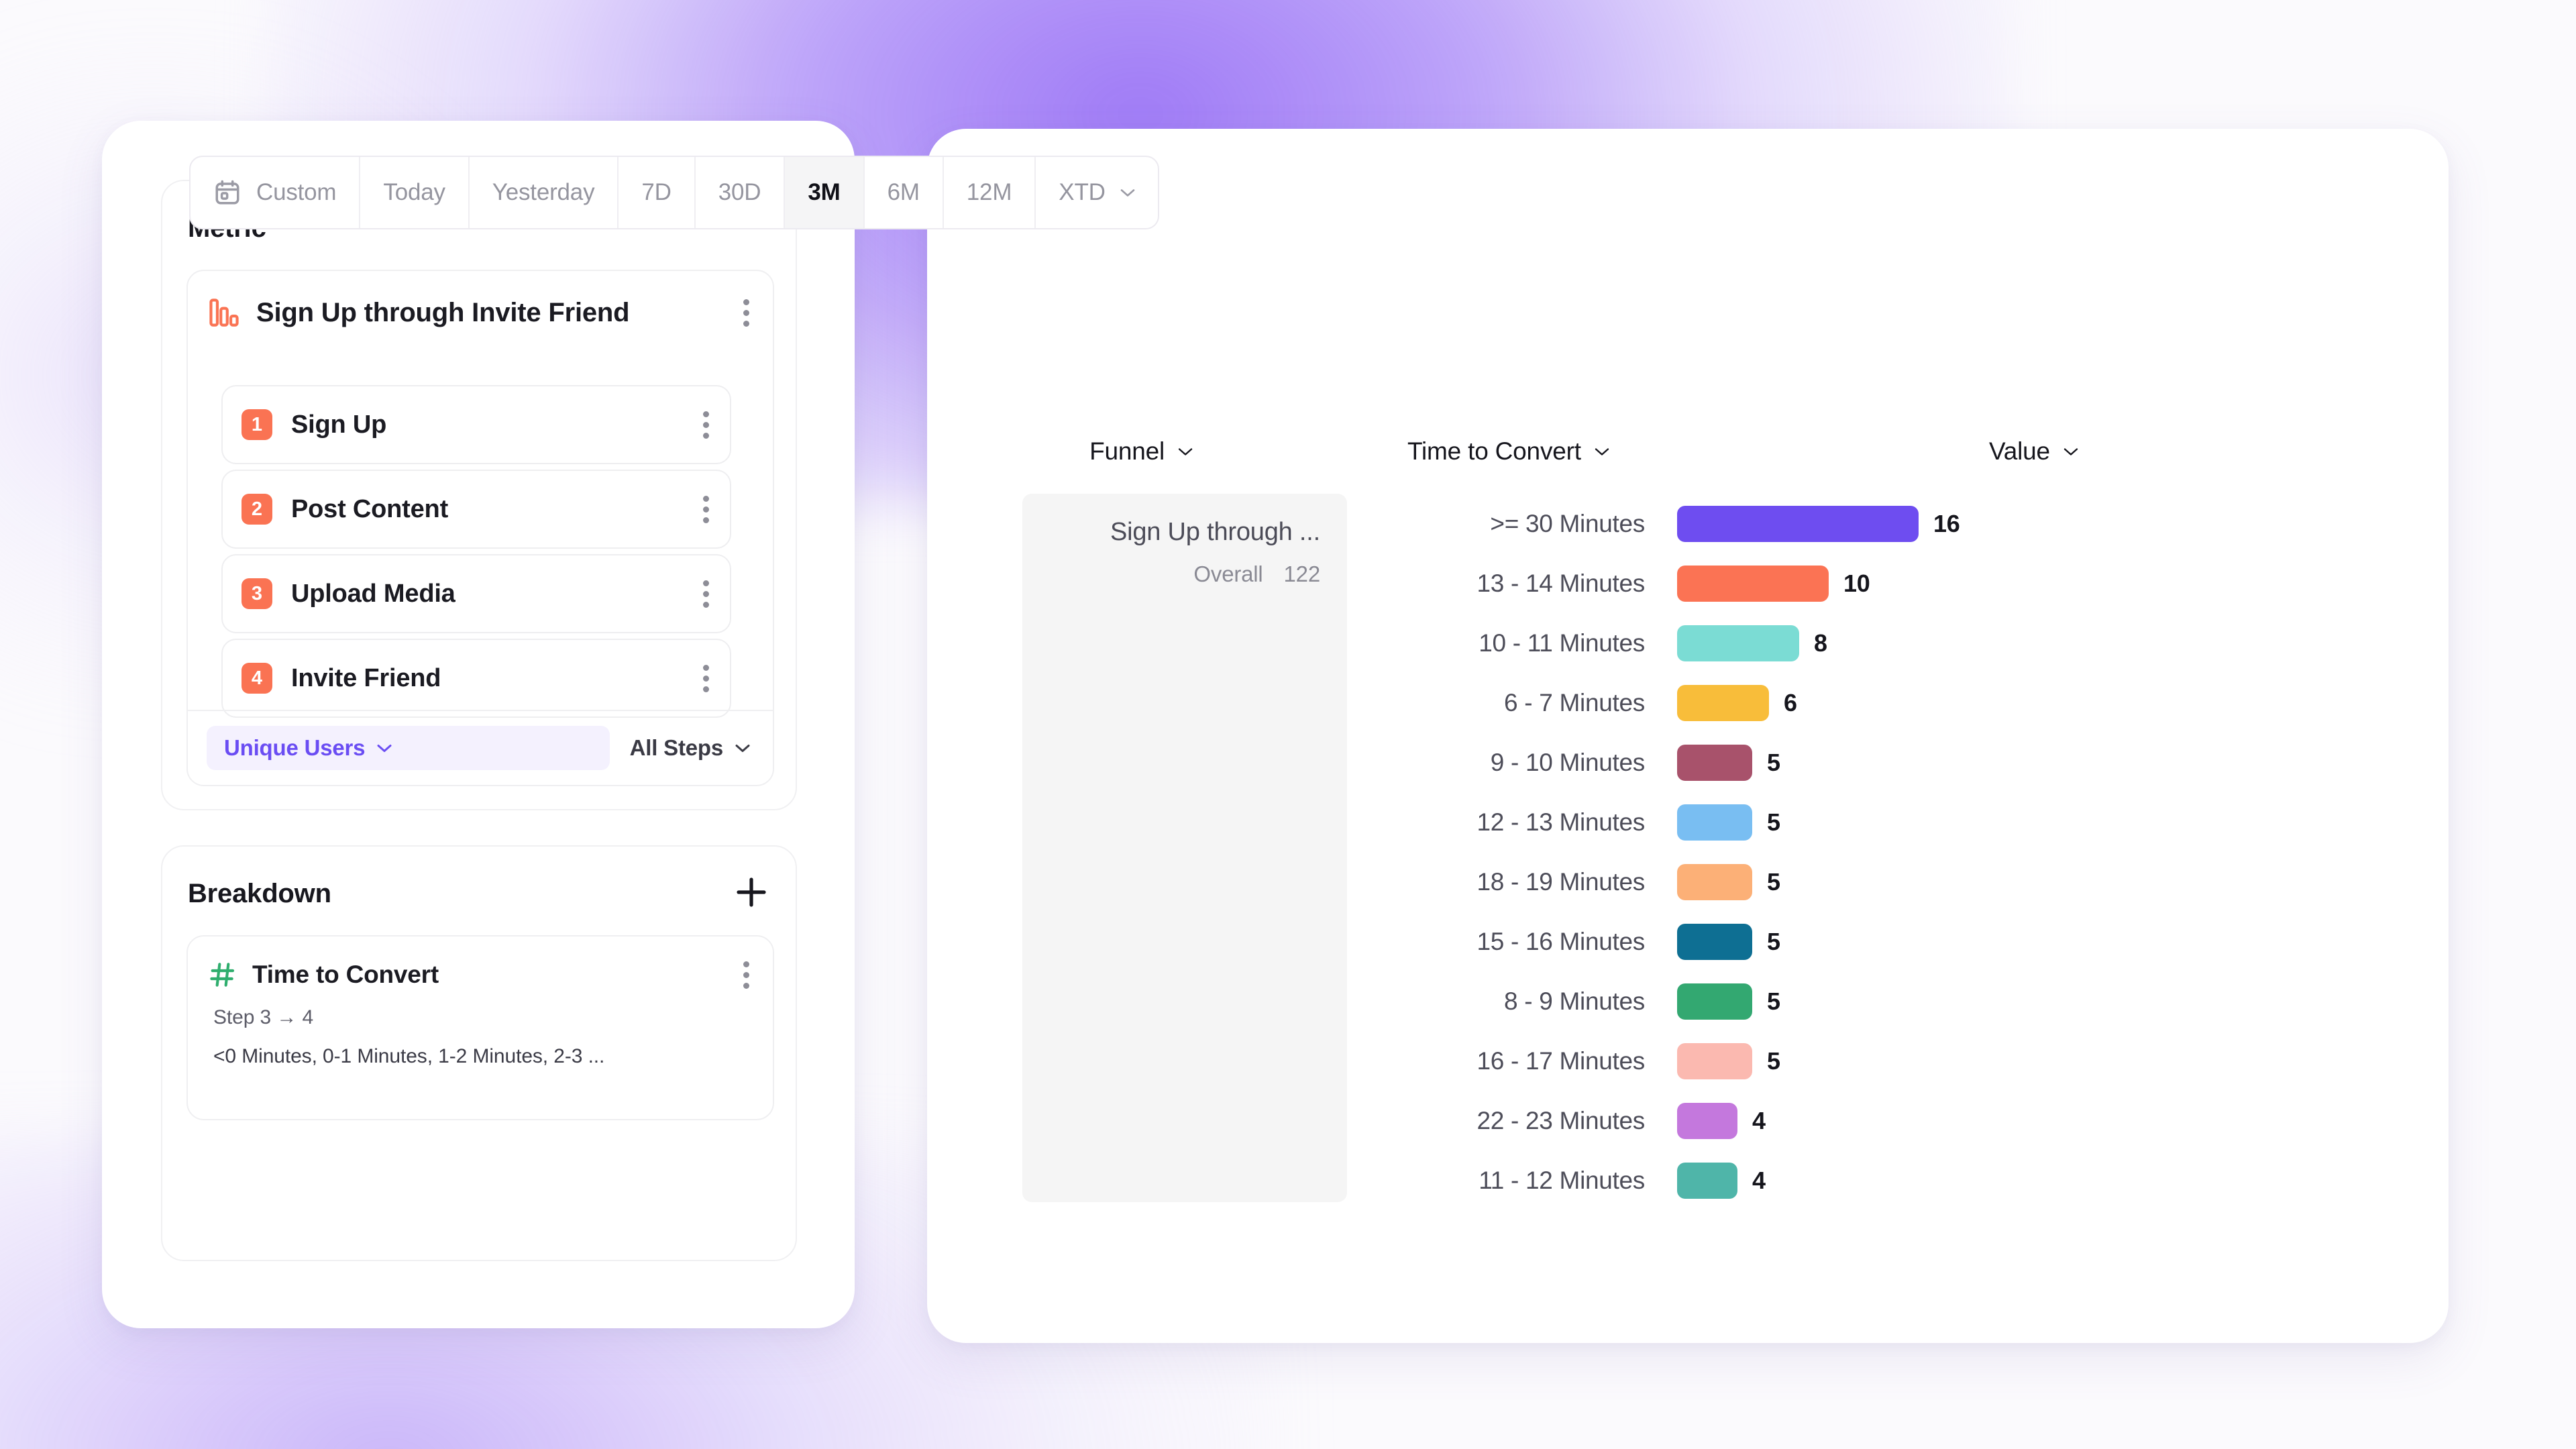 The image size is (2576, 1449). I want to click on date-range-6m-label: 6M, so click(903, 192).